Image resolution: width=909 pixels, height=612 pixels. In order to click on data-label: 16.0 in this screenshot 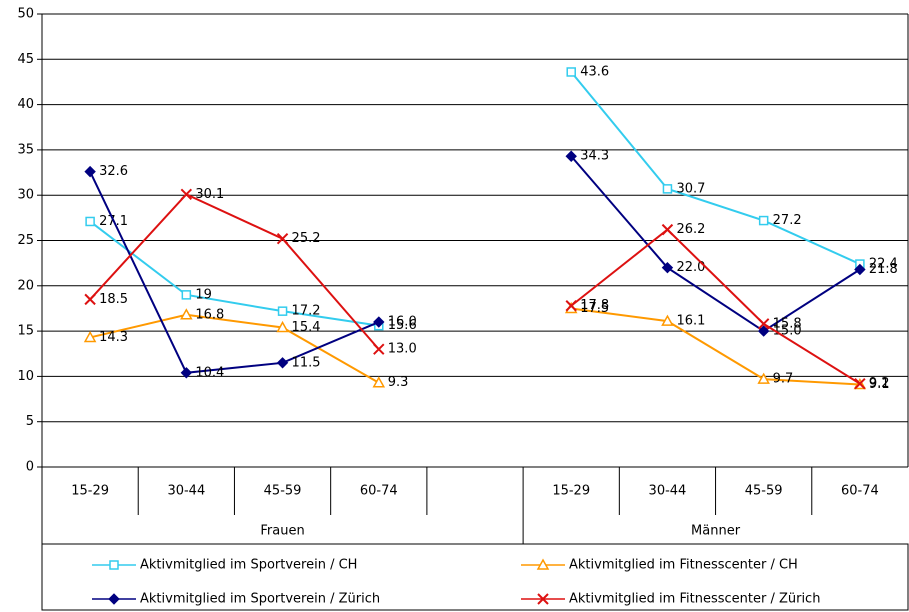, I will do `click(402, 322)`.